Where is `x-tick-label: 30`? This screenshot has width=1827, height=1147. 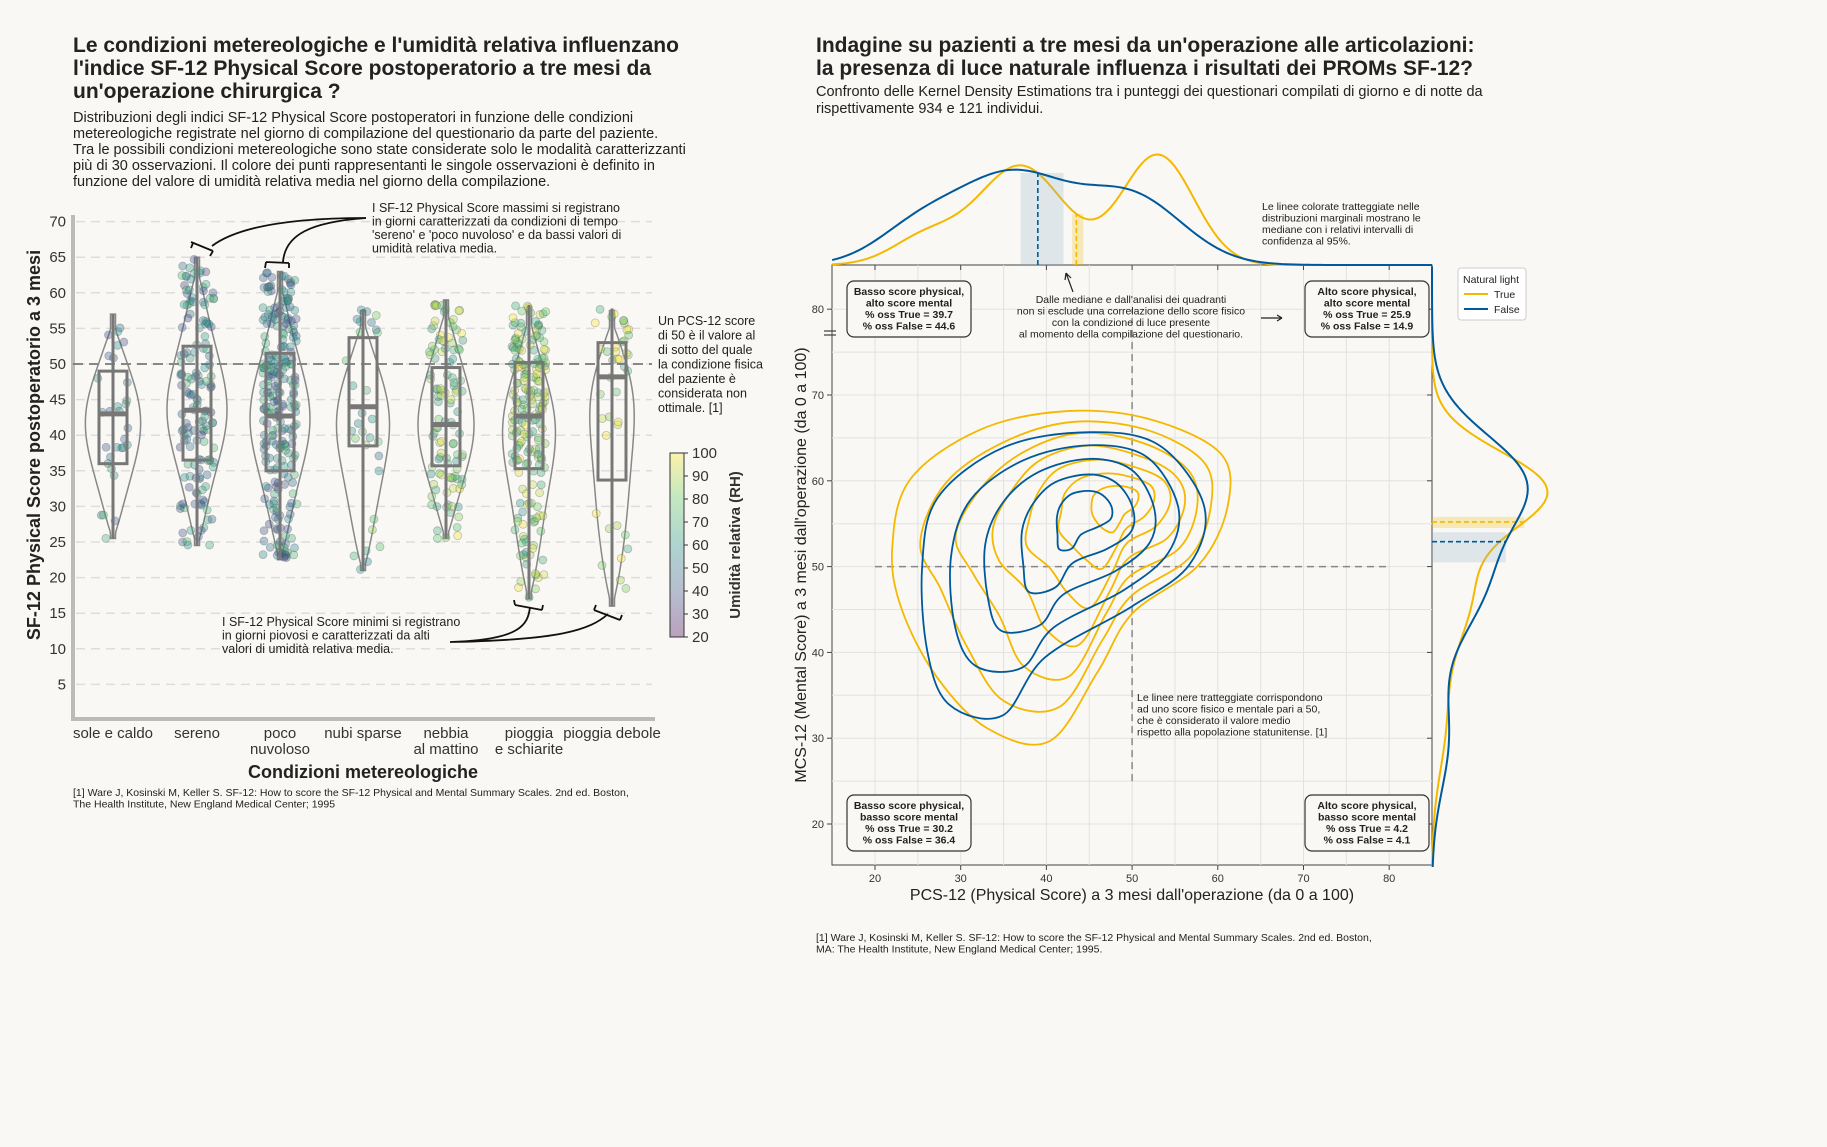
x-tick-label: 30 is located at coordinates (961, 879).